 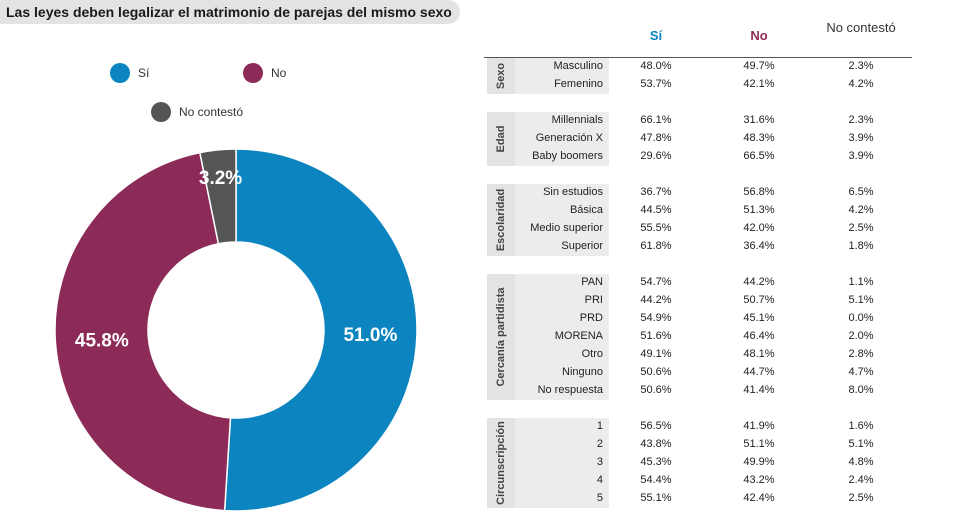 What do you see at coordinates (656, 336) in the screenshot?
I see `cell-si: 51.6%` at bounding box center [656, 336].